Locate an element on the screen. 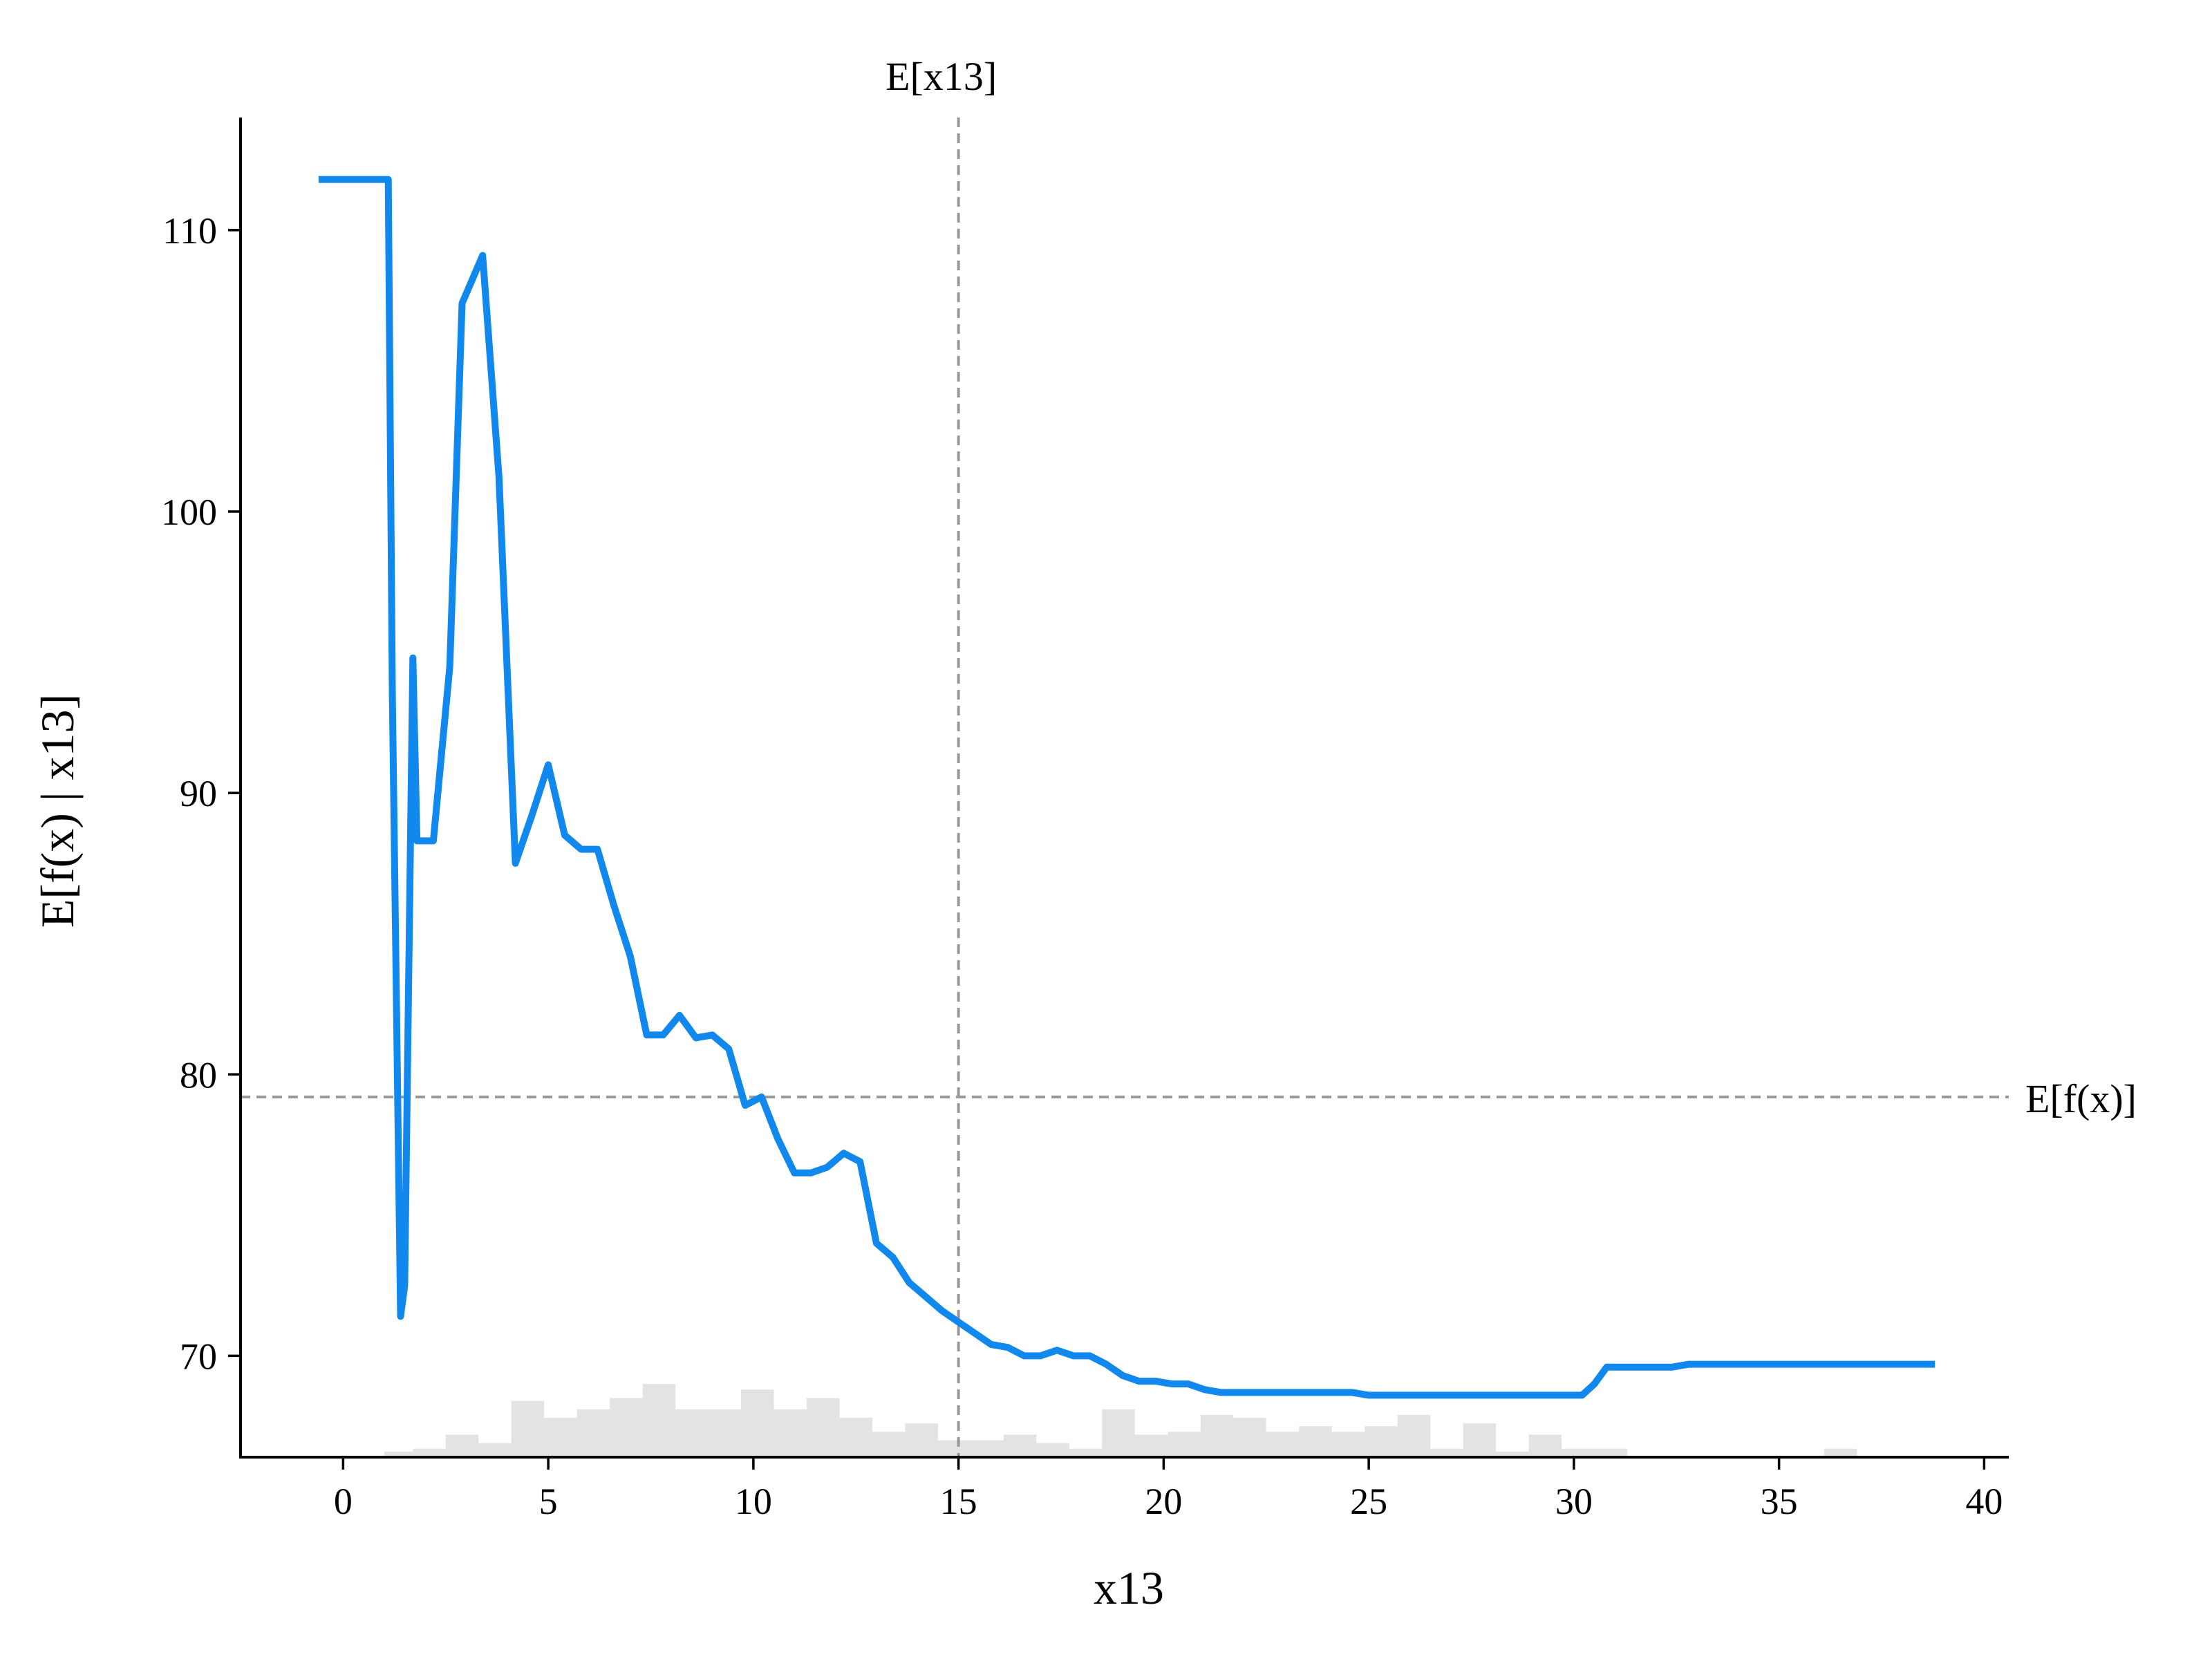 This screenshot has width=2212, height=1659. x-ticks: 0 5 10 15 20 25 30 35 40 is located at coordinates (1168, 1489).